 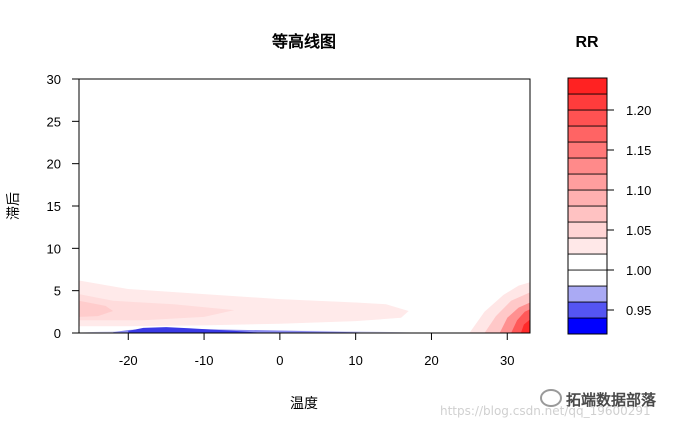 I want to click on x-tick-label: -20, so click(x=128, y=360).